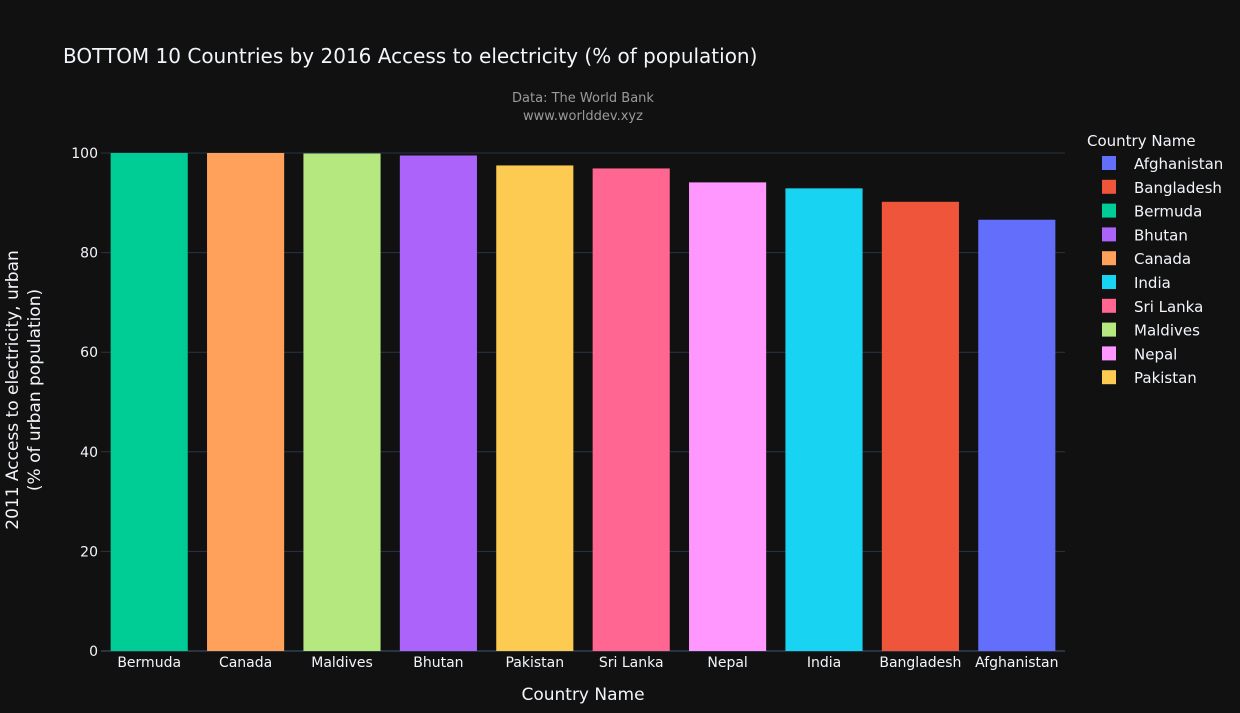 Image resolution: width=1240 pixels, height=713 pixels. Describe the element at coordinates (920, 663) in the screenshot. I see `x-tick-label: Bangladesh` at that location.